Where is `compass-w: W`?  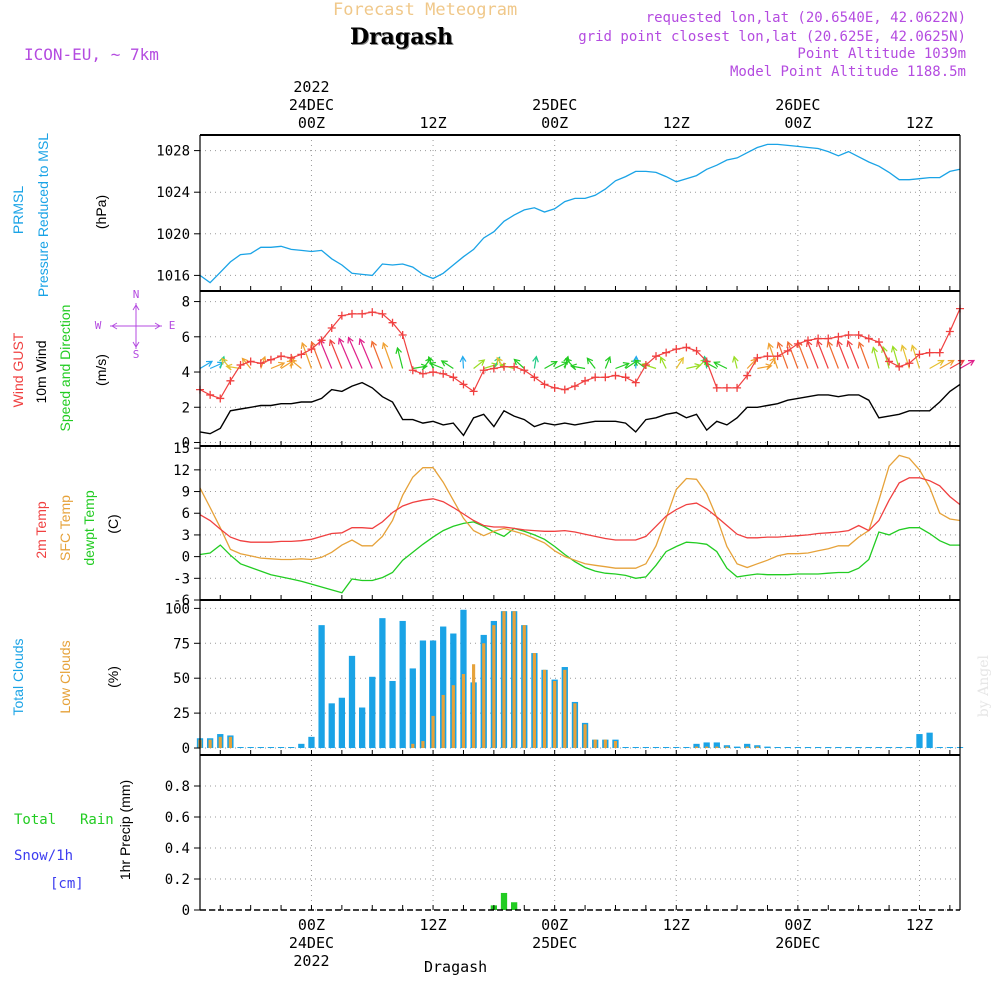
compass-w: W is located at coordinates (98, 325).